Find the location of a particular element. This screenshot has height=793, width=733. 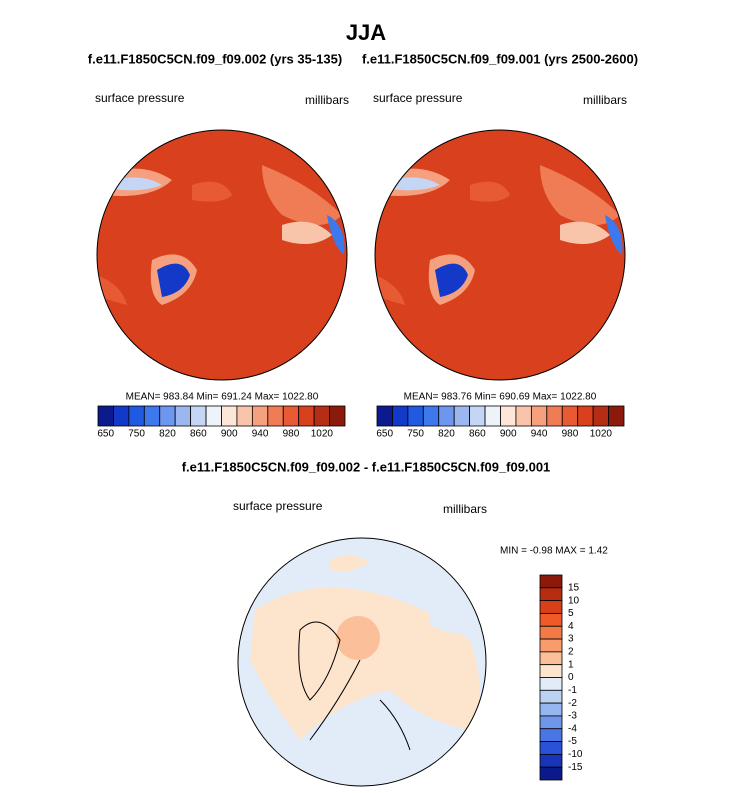

coastlines is located at coordinates (354, 686).